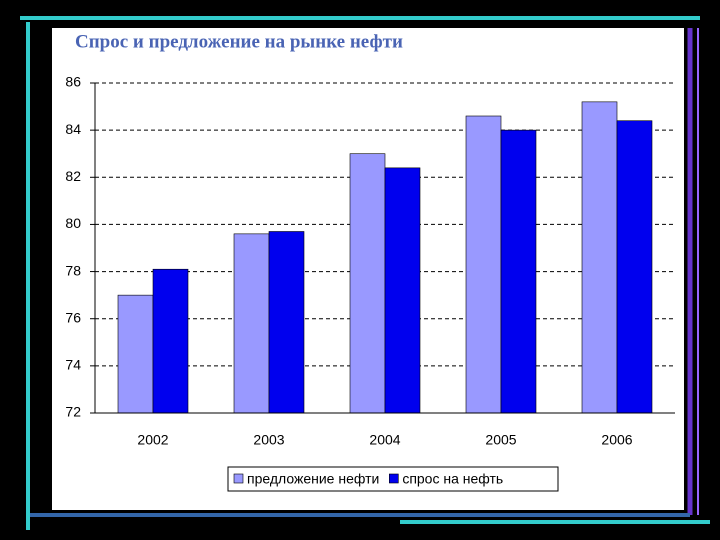 The width and height of the screenshot is (720, 540). I want to click on y-tick-label: 86, so click(73, 82).